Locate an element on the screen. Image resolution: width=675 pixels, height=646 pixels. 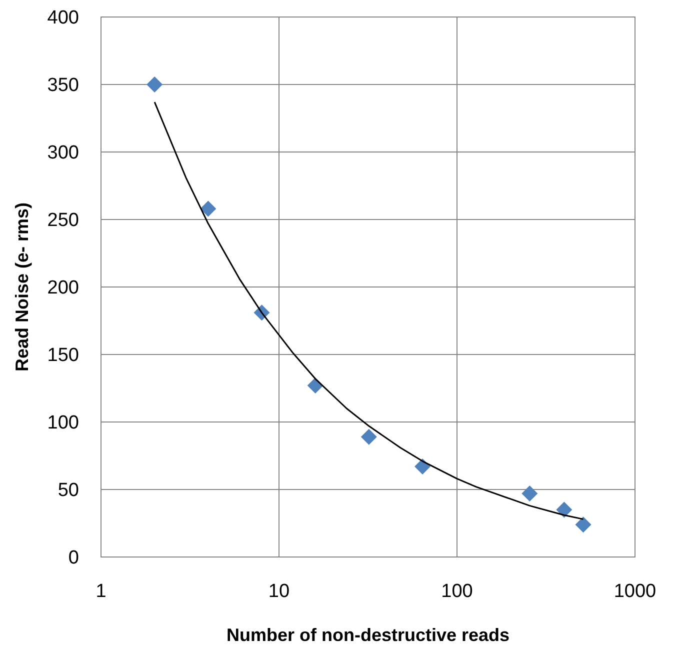
y-tick-label: 50 is located at coordinates (68, 491).